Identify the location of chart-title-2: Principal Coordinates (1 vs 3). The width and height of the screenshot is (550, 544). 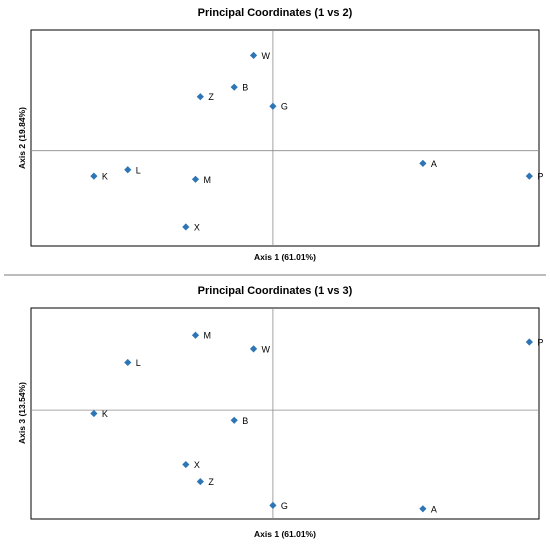
(275, 291).